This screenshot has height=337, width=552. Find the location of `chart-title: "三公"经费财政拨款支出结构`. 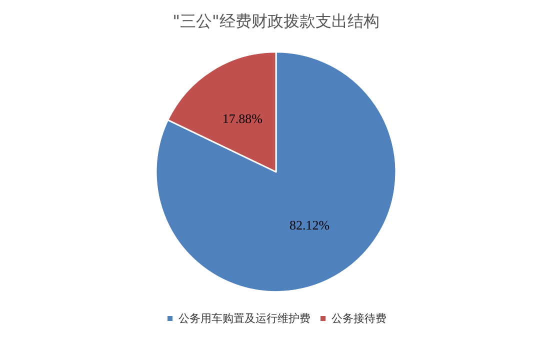

chart-title: "三公"经费财政拨款支出结构 is located at coordinates (276, 21).